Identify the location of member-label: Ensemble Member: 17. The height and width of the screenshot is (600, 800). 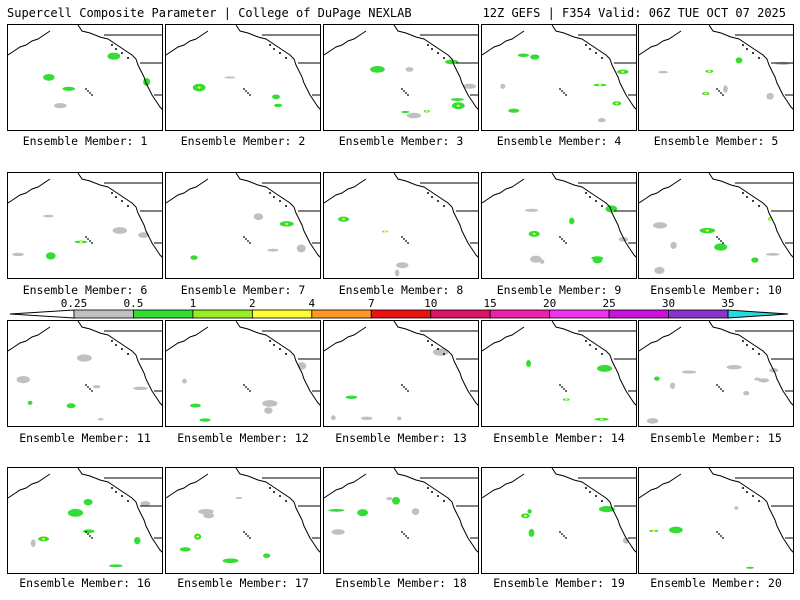
(243, 583).